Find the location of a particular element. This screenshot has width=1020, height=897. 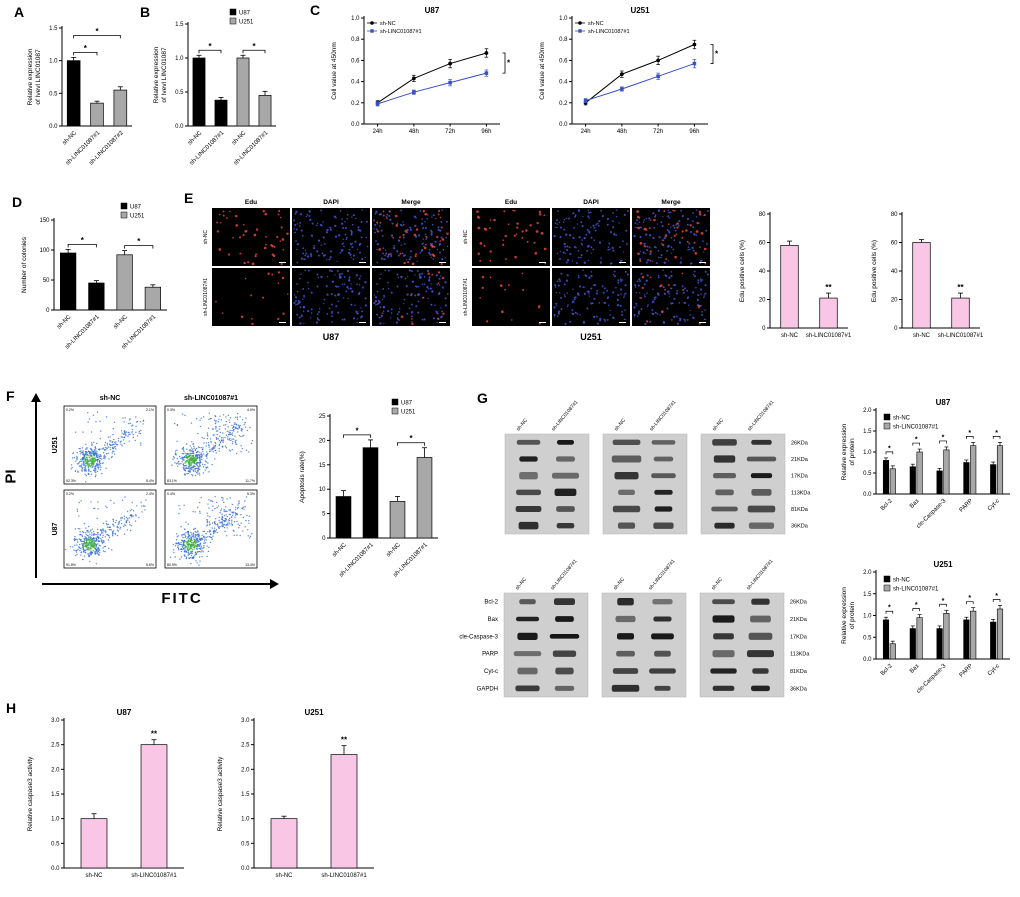

y-axis-label: Cell value at 450nm is located at coordinates (542, 70).